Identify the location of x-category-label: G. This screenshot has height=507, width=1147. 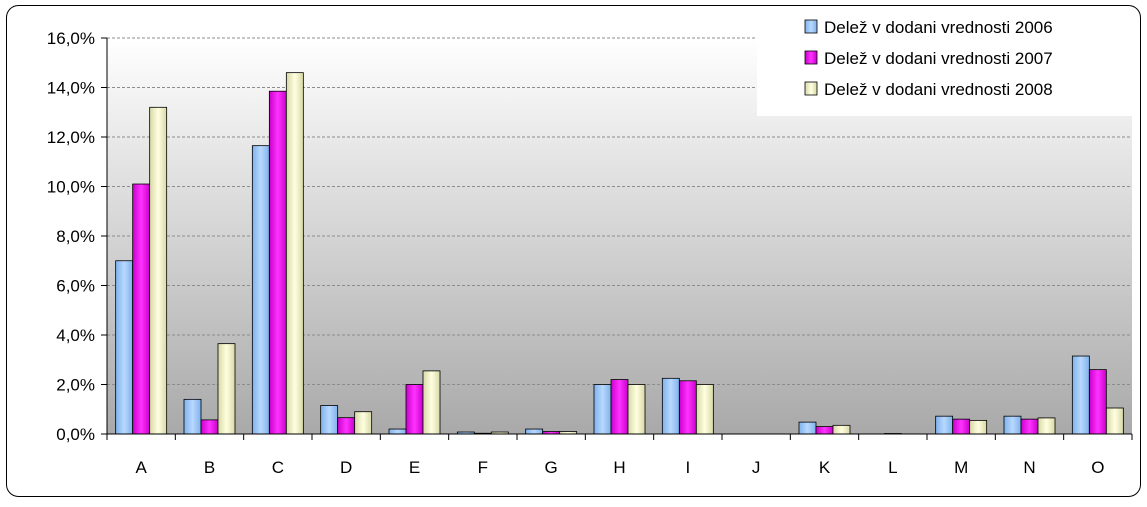
(551, 467).